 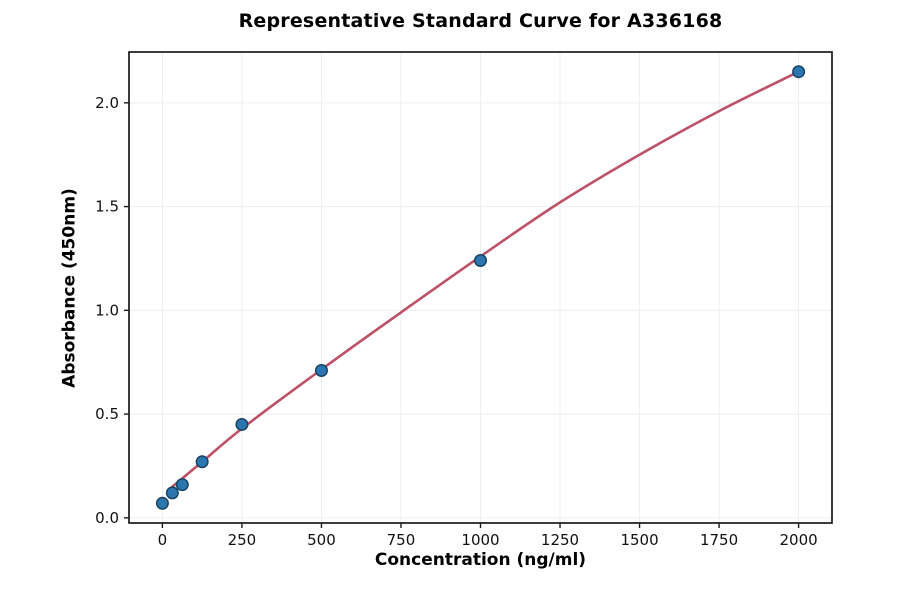 I want to click on y-tick-label: 1.5, so click(x=107, y=207).